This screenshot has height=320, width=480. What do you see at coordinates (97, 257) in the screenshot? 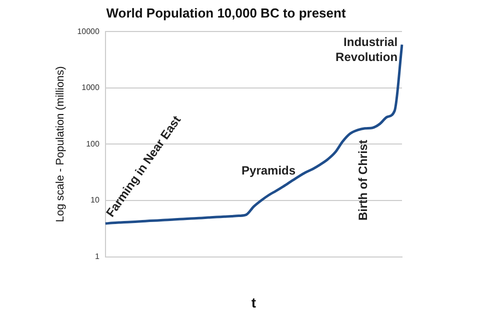
I see `y-tick-label: 1` at bounding box center [97, 257].